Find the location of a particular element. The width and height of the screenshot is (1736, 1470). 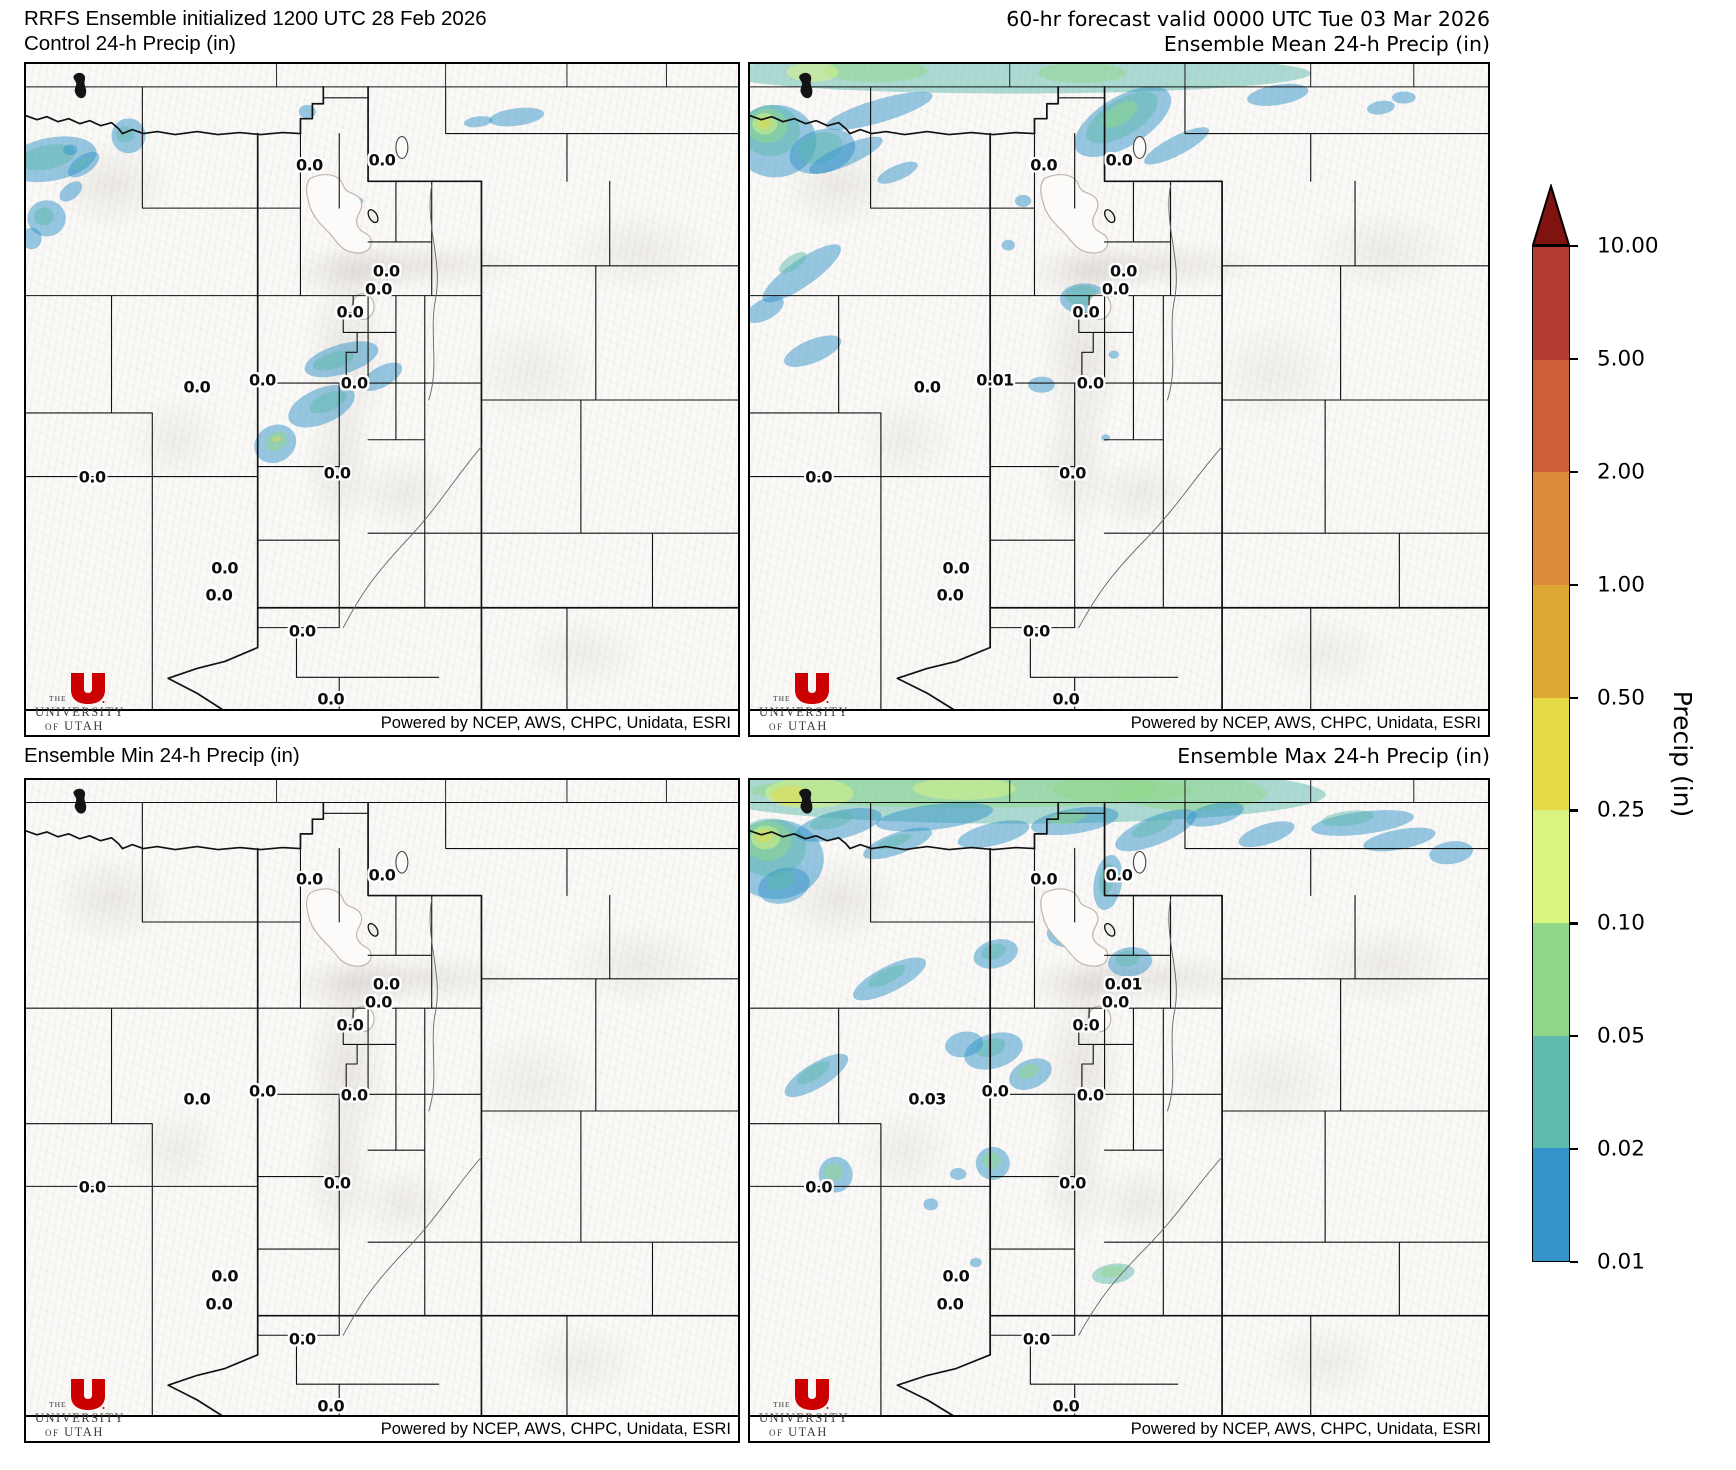

colorbar-axis-label: Precip (in) is located at coordinates (1682, 754).